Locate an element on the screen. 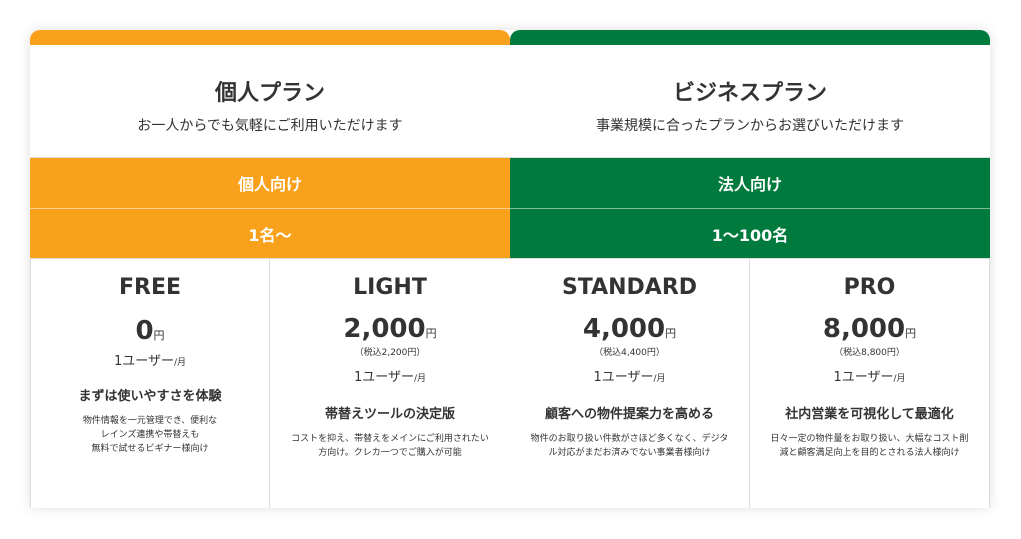 The image size is (1021, 539). group-title: ビジネスプラン is located at coordinates (749, 93).